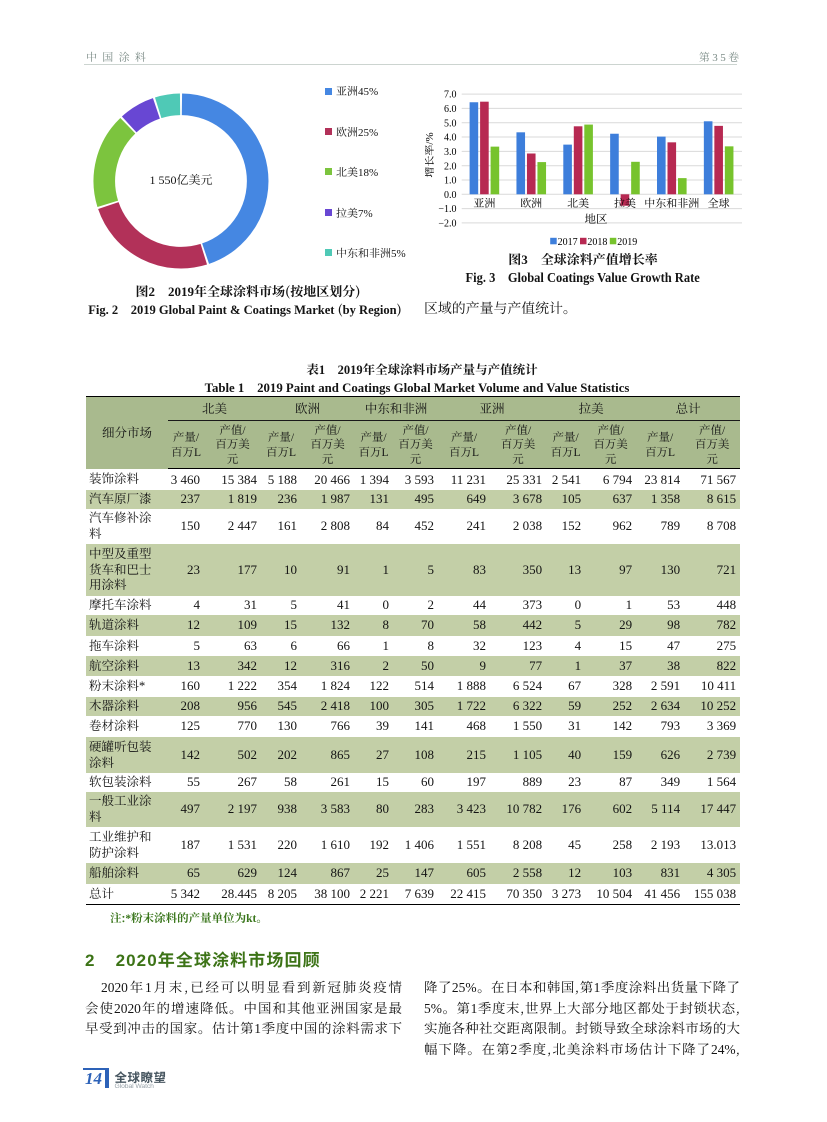  Describe the element at coordinates (450, 195) in the screenshot. I see `svg-text: 0.0` at that location.